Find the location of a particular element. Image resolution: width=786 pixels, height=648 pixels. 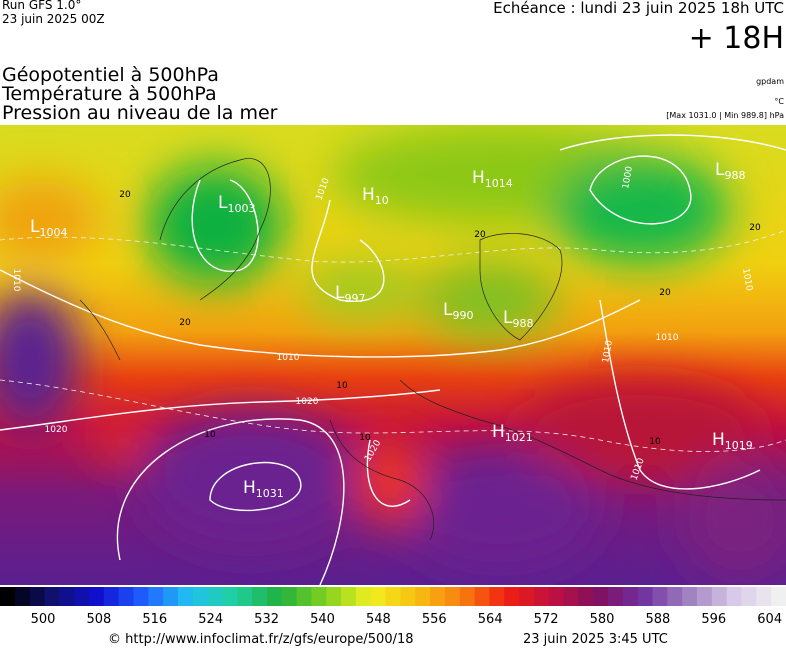

scale-label: 580 is located at coordinates (602, 619).